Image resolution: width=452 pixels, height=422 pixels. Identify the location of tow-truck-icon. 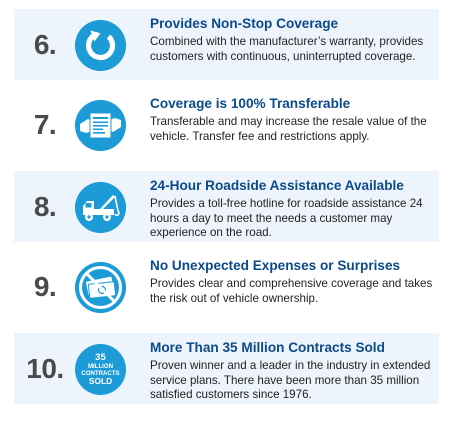
(100, 207).